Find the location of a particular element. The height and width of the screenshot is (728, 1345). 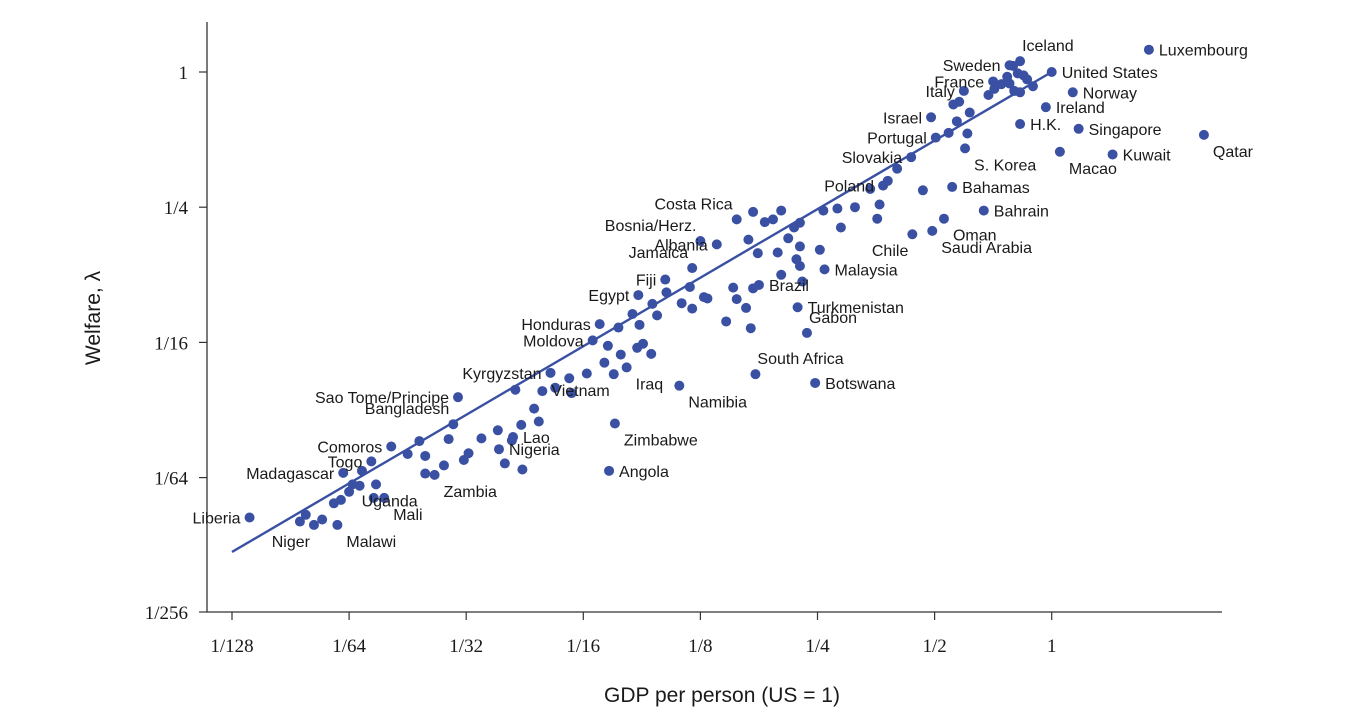

point-label: Niger is located at coordinates (291, 542).